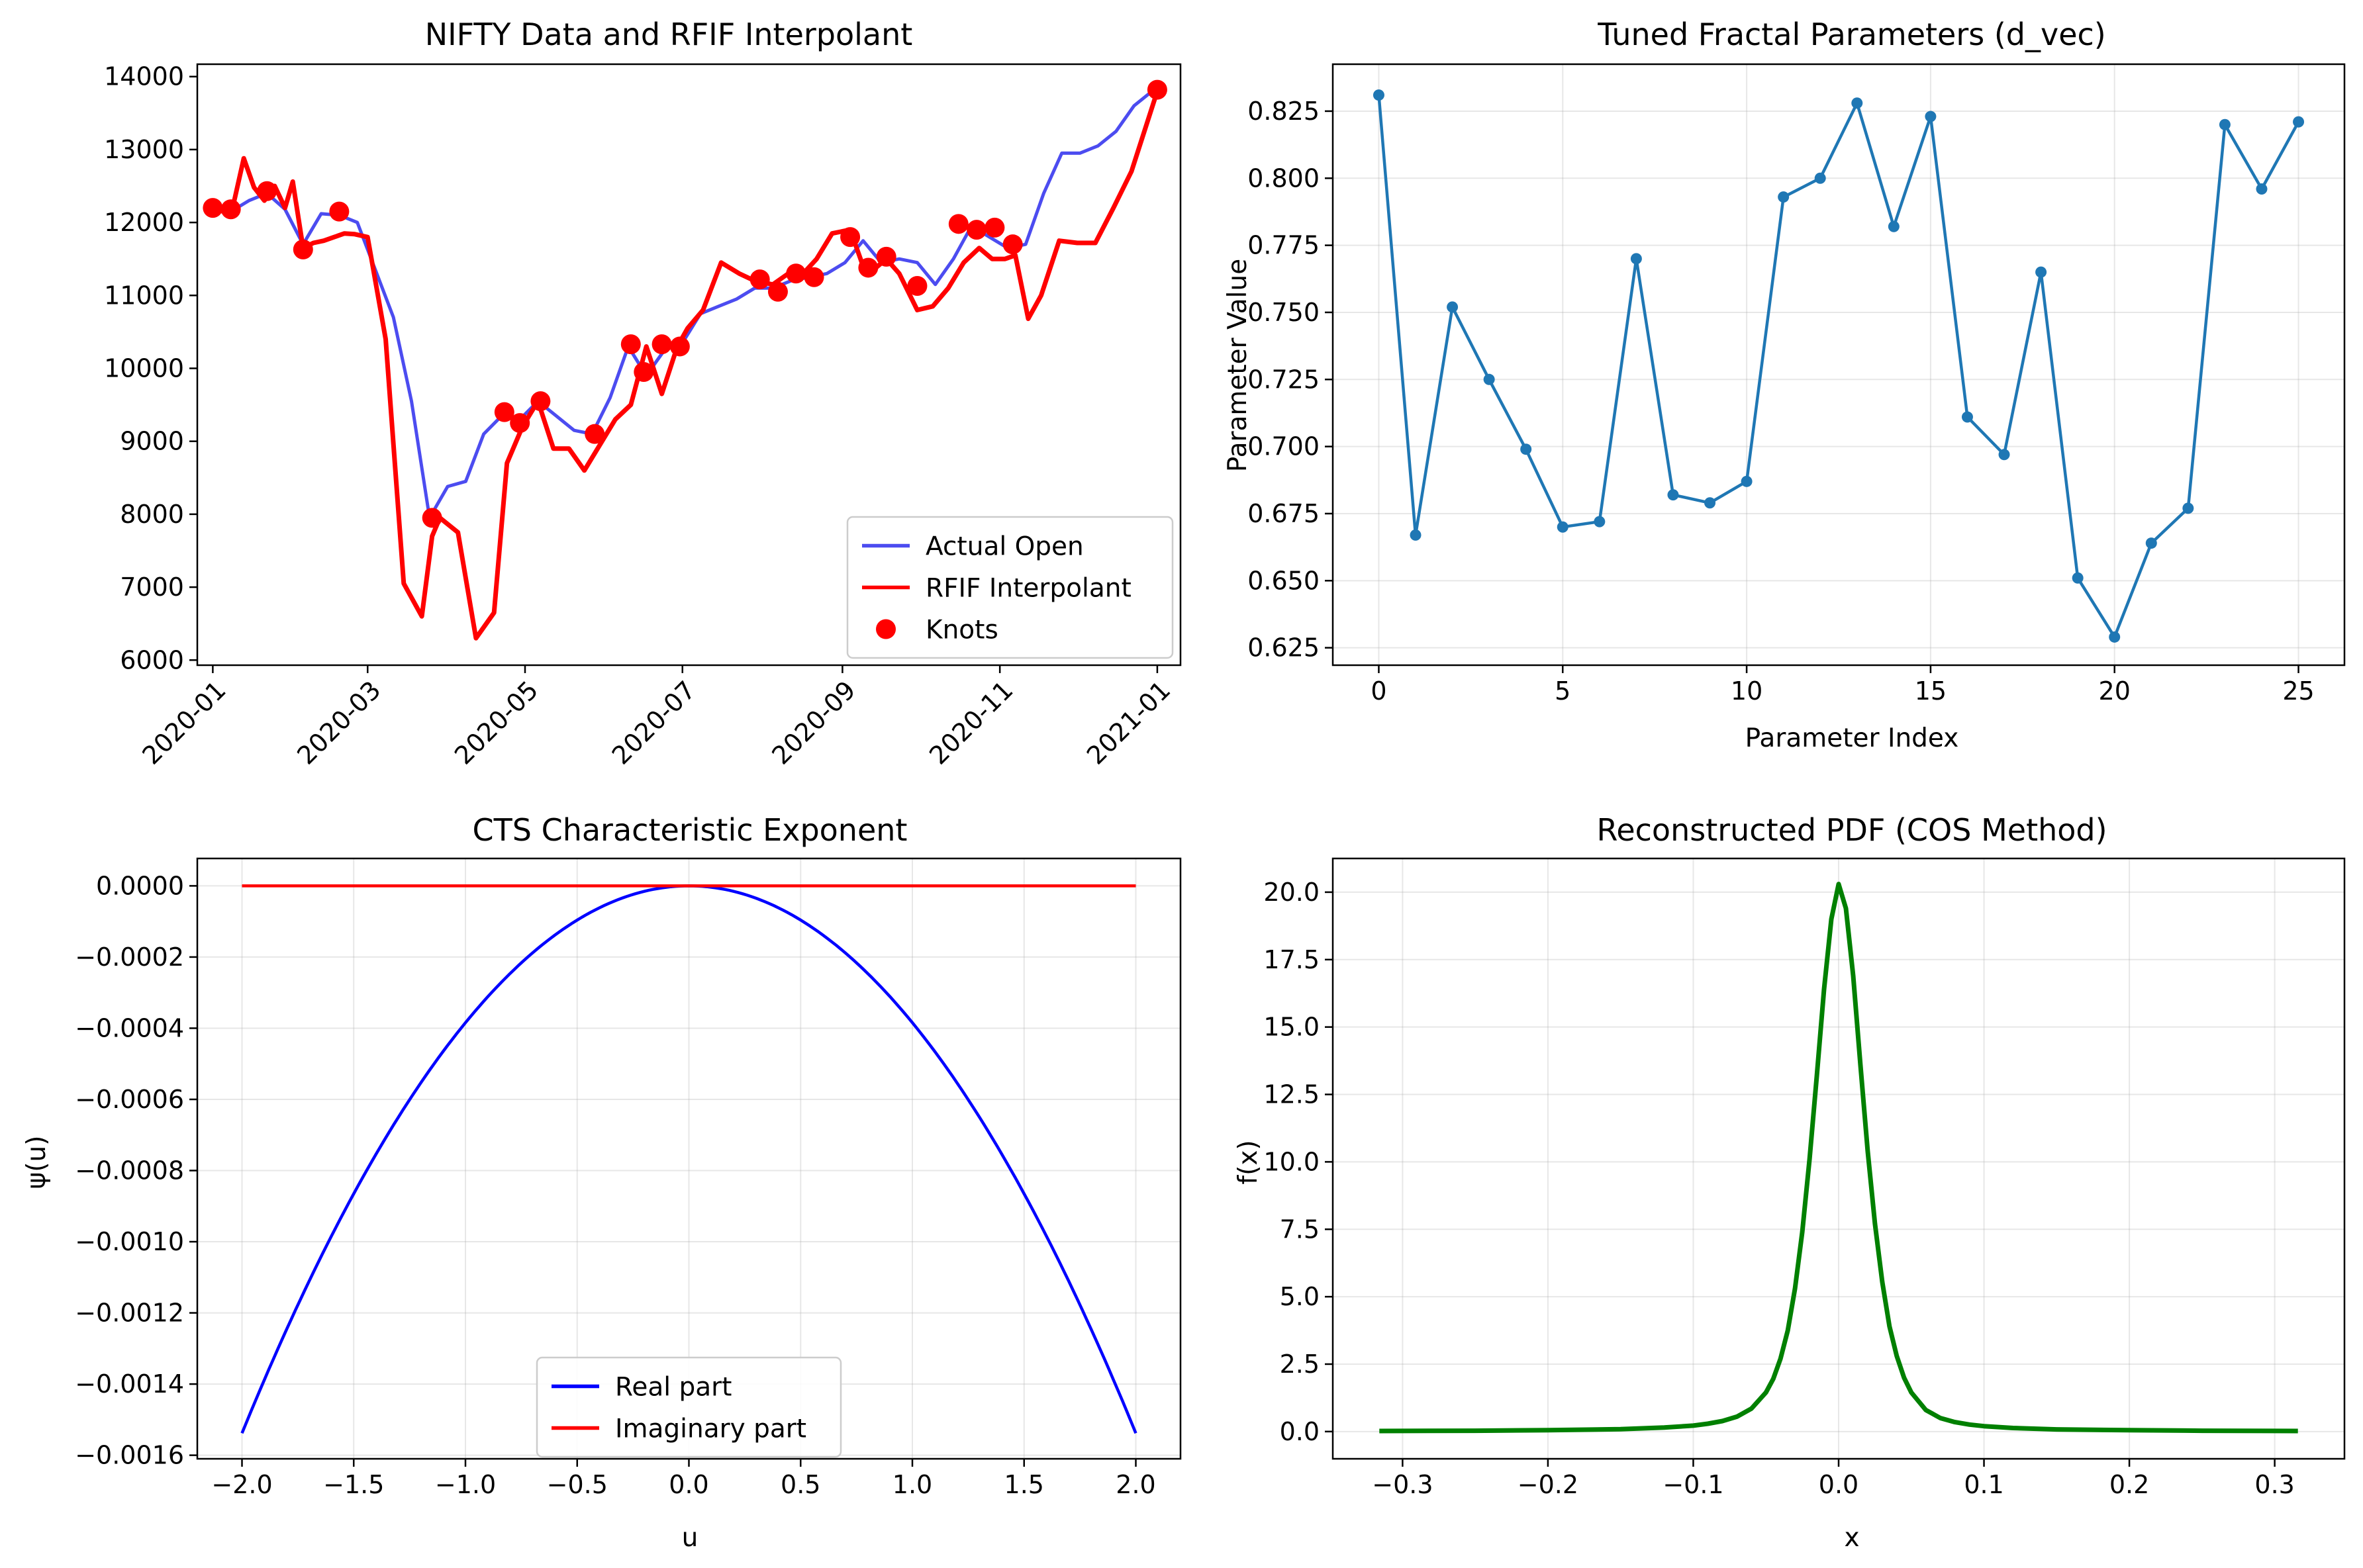 The image size is (2363, 1568). I want to click on y-tick-label: 14000, so click(144, 76).